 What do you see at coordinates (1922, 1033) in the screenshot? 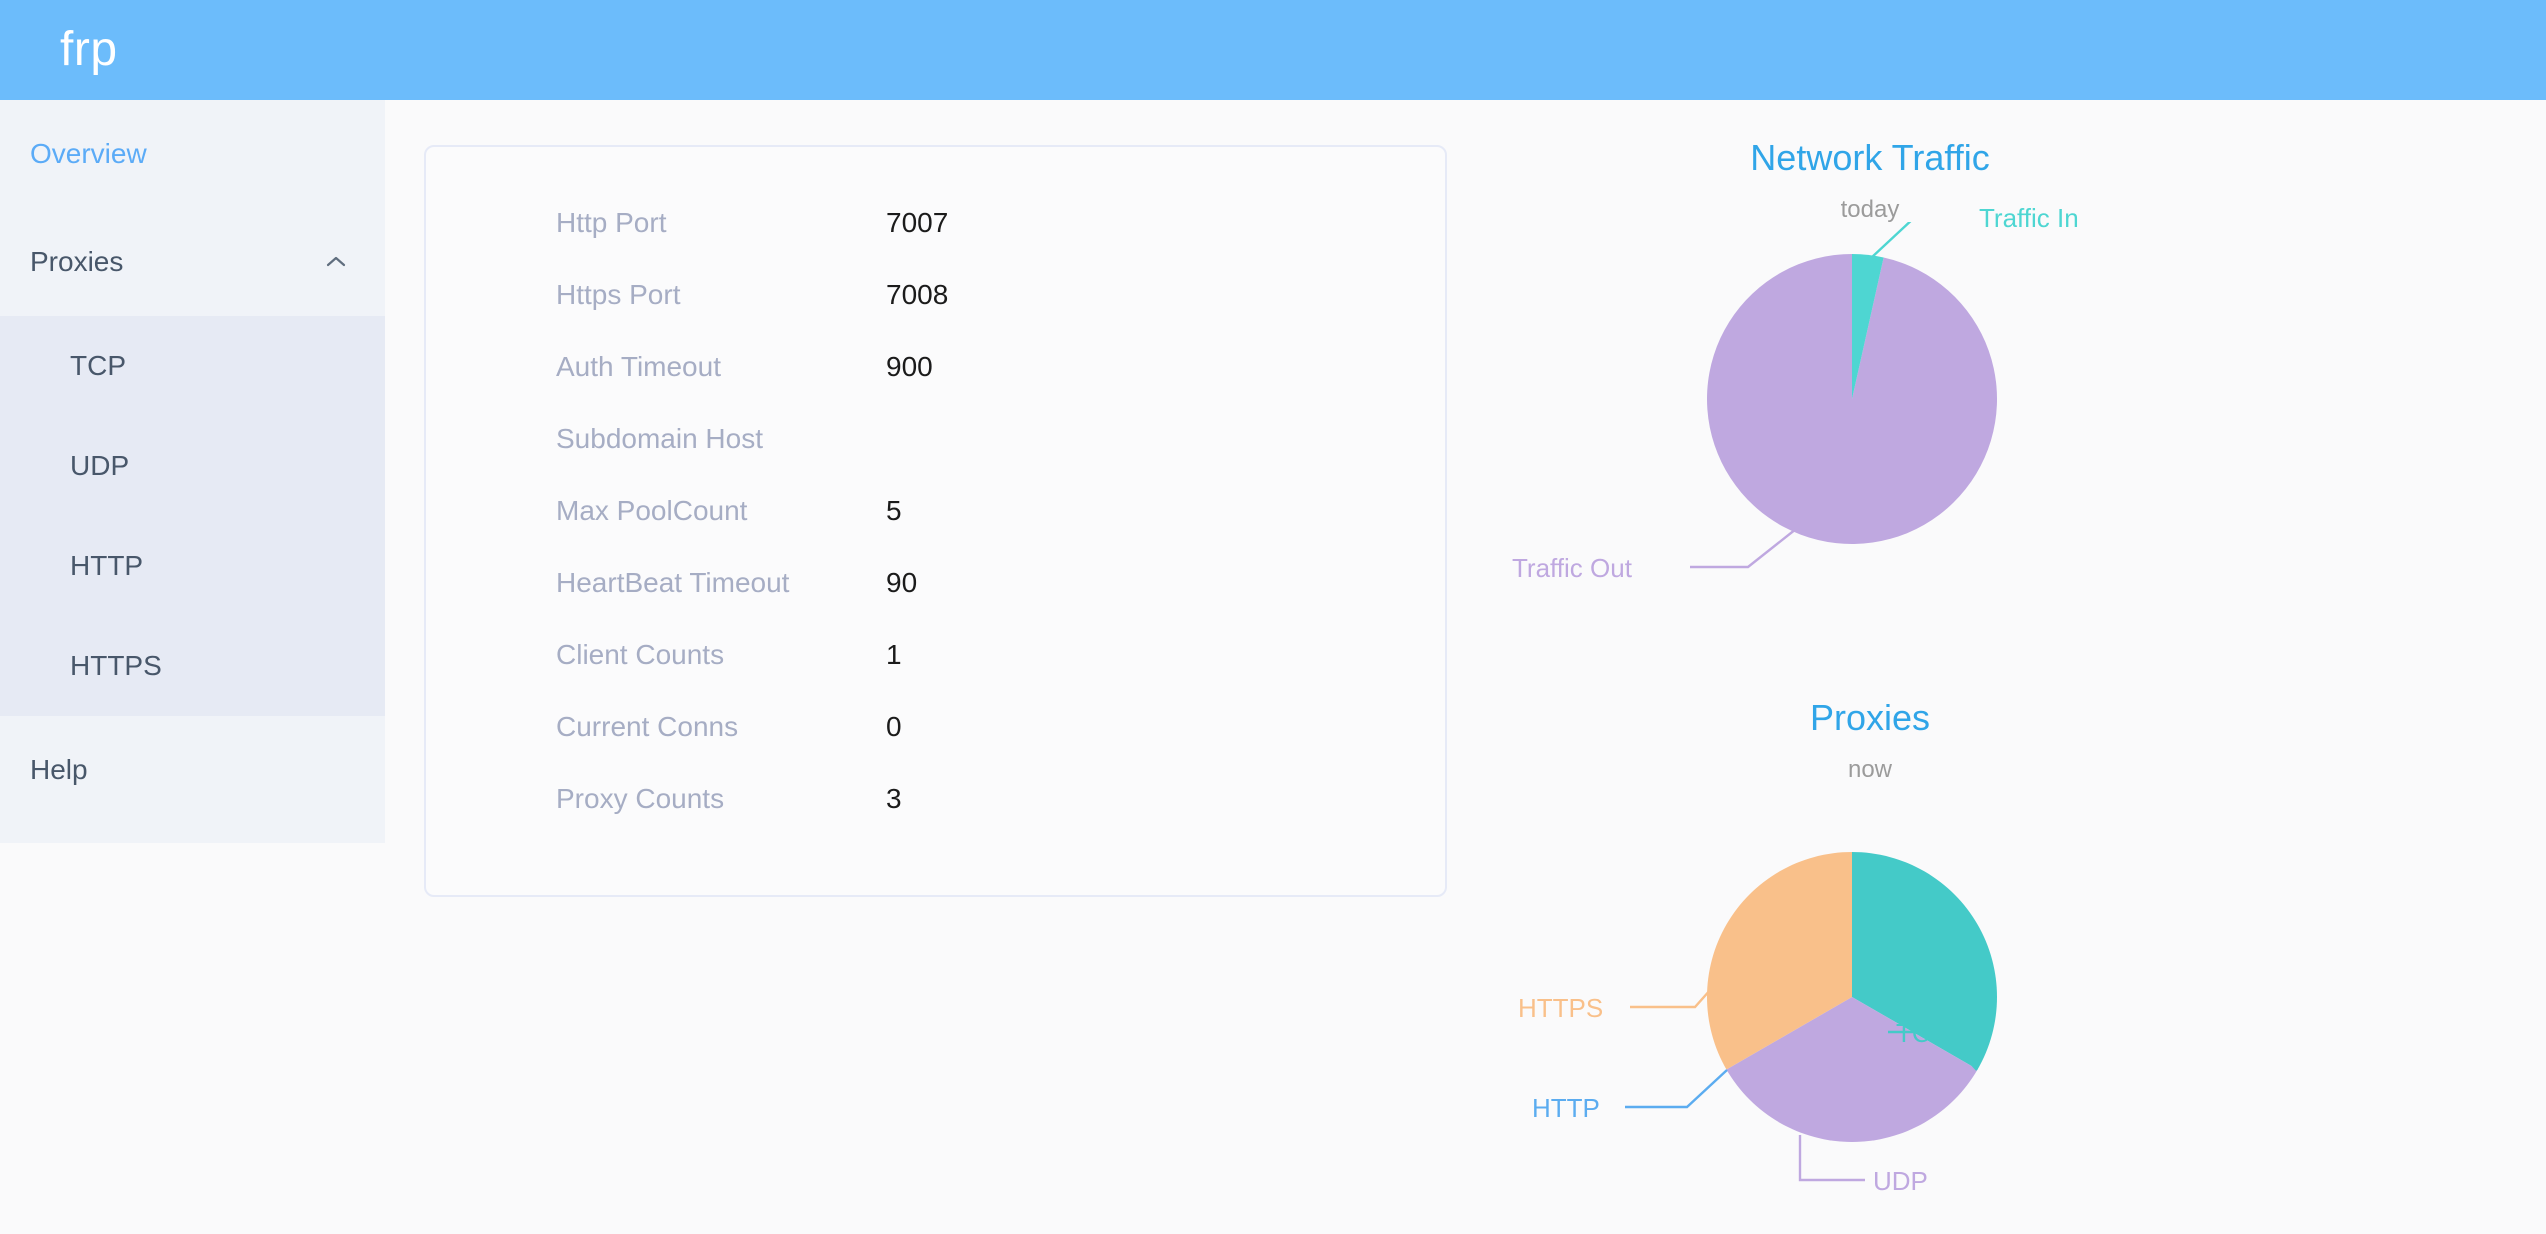
I see `pie-label-tcp: TCP` at bounding box center [1922, 1033].